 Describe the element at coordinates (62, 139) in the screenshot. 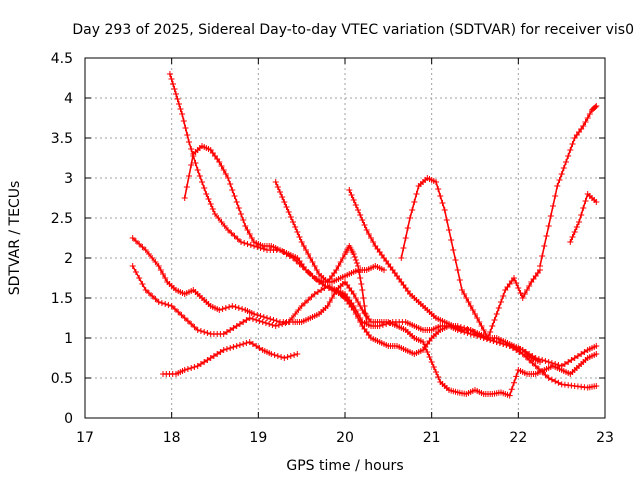

I see `y-tick-label: 3.5` at that location.